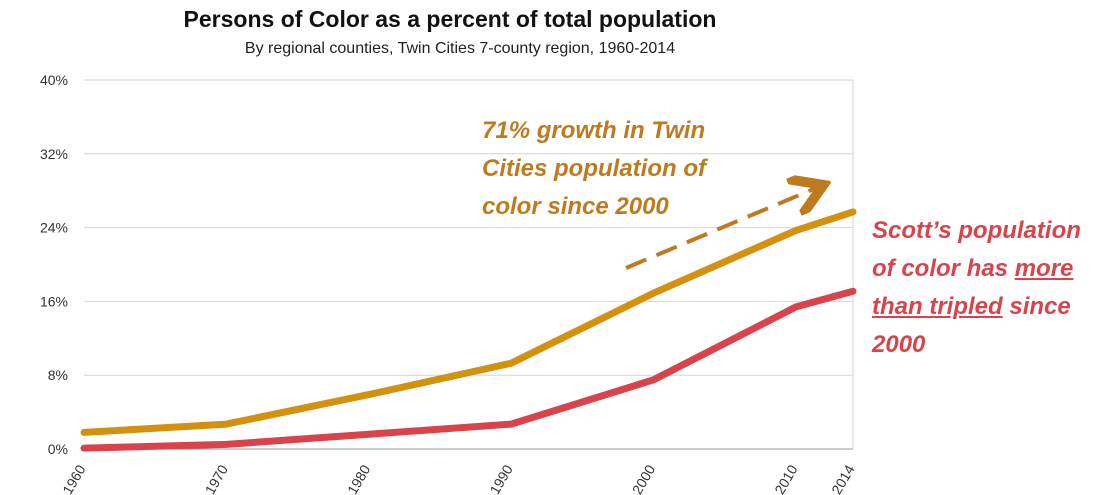 This screenshot has width=1105, height=495. I want to click on scott-annotation-underlined: than tripled, so click(937, 306).